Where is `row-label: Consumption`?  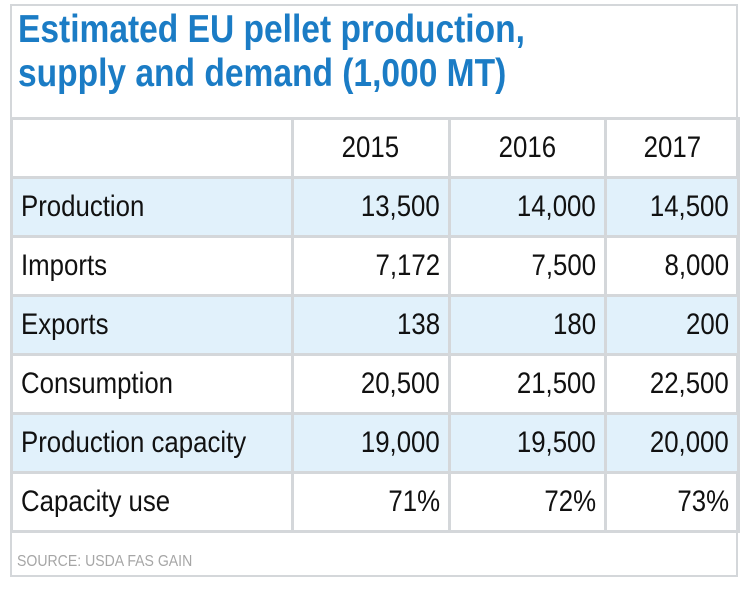 row-label: Consumption is located at coordinates (152, 384).